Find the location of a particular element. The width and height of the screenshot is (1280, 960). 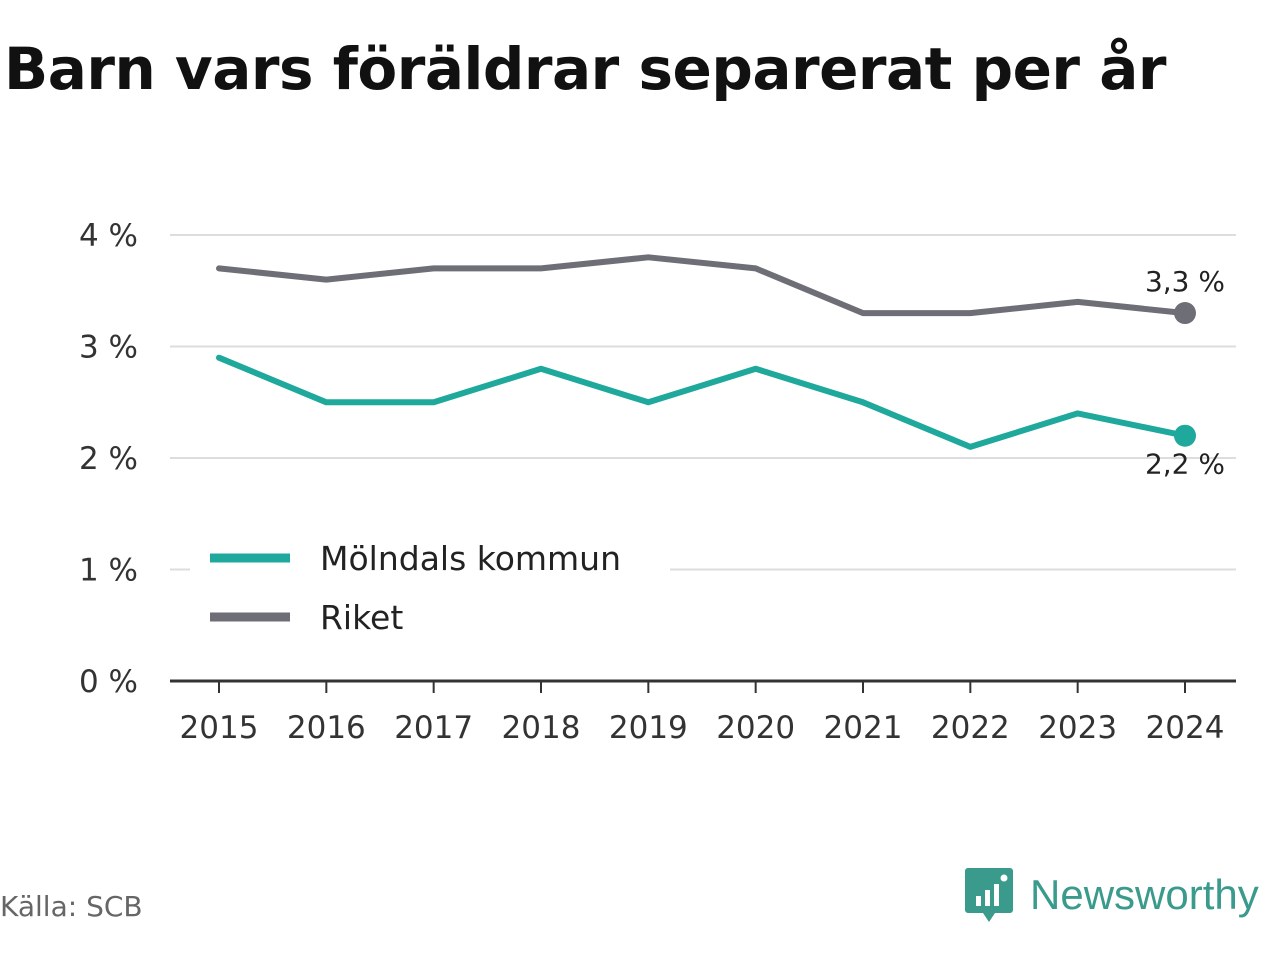

x-tick-label: 2022 is located at coordinates (970, 728).